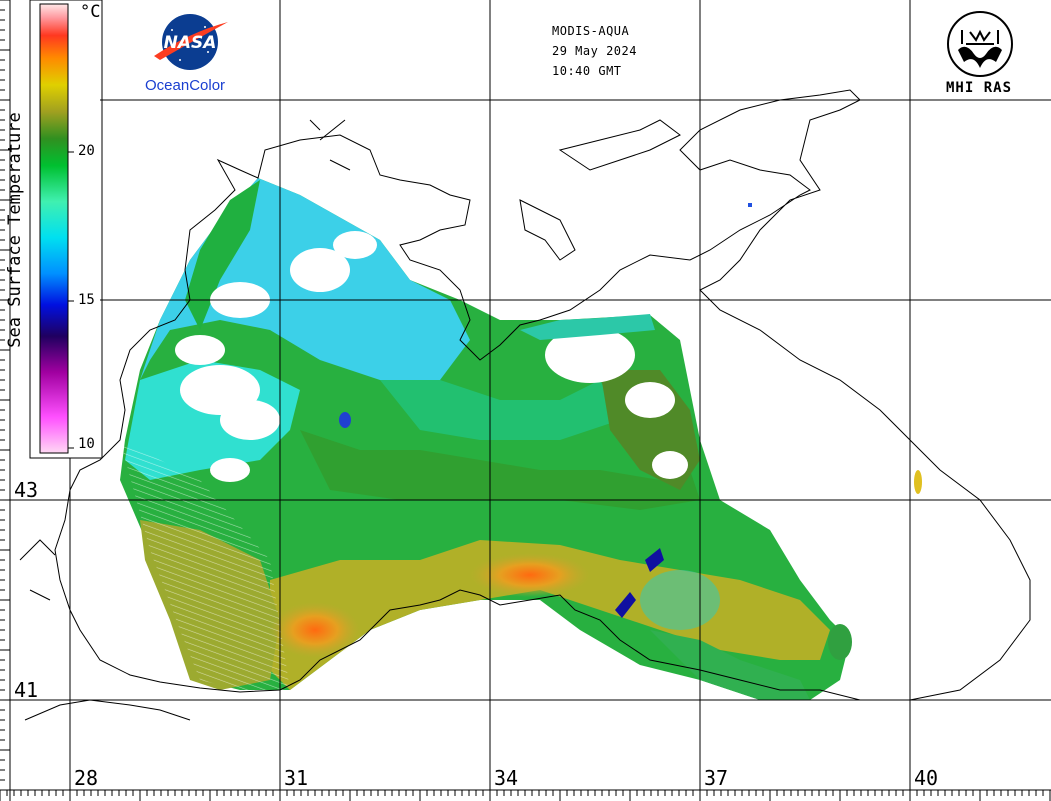 This screenshot has width=1051, height=801. Describe the element at coordinates (86, 151) in the screenshot. I see `legend-tick-20: 20` at that location.